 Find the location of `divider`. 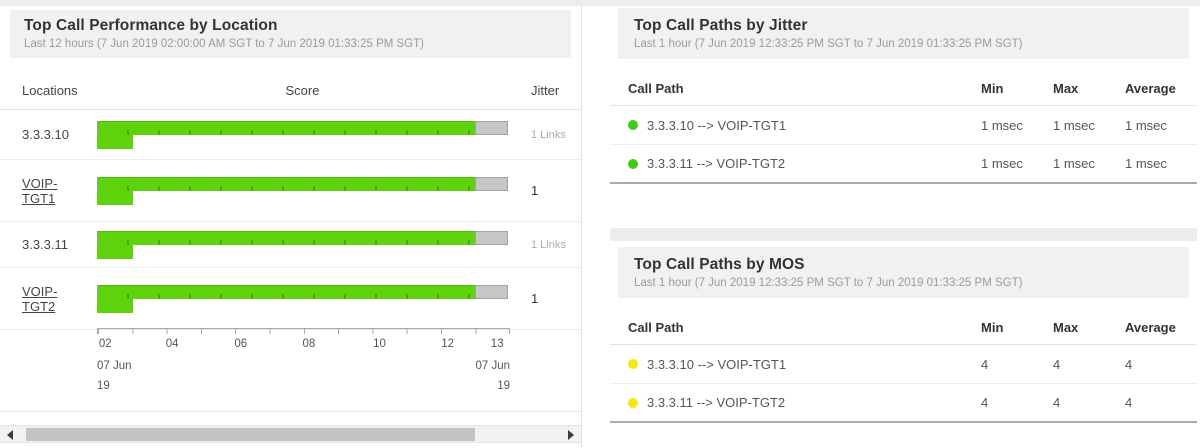

divider is located at coordinates (290, 411).